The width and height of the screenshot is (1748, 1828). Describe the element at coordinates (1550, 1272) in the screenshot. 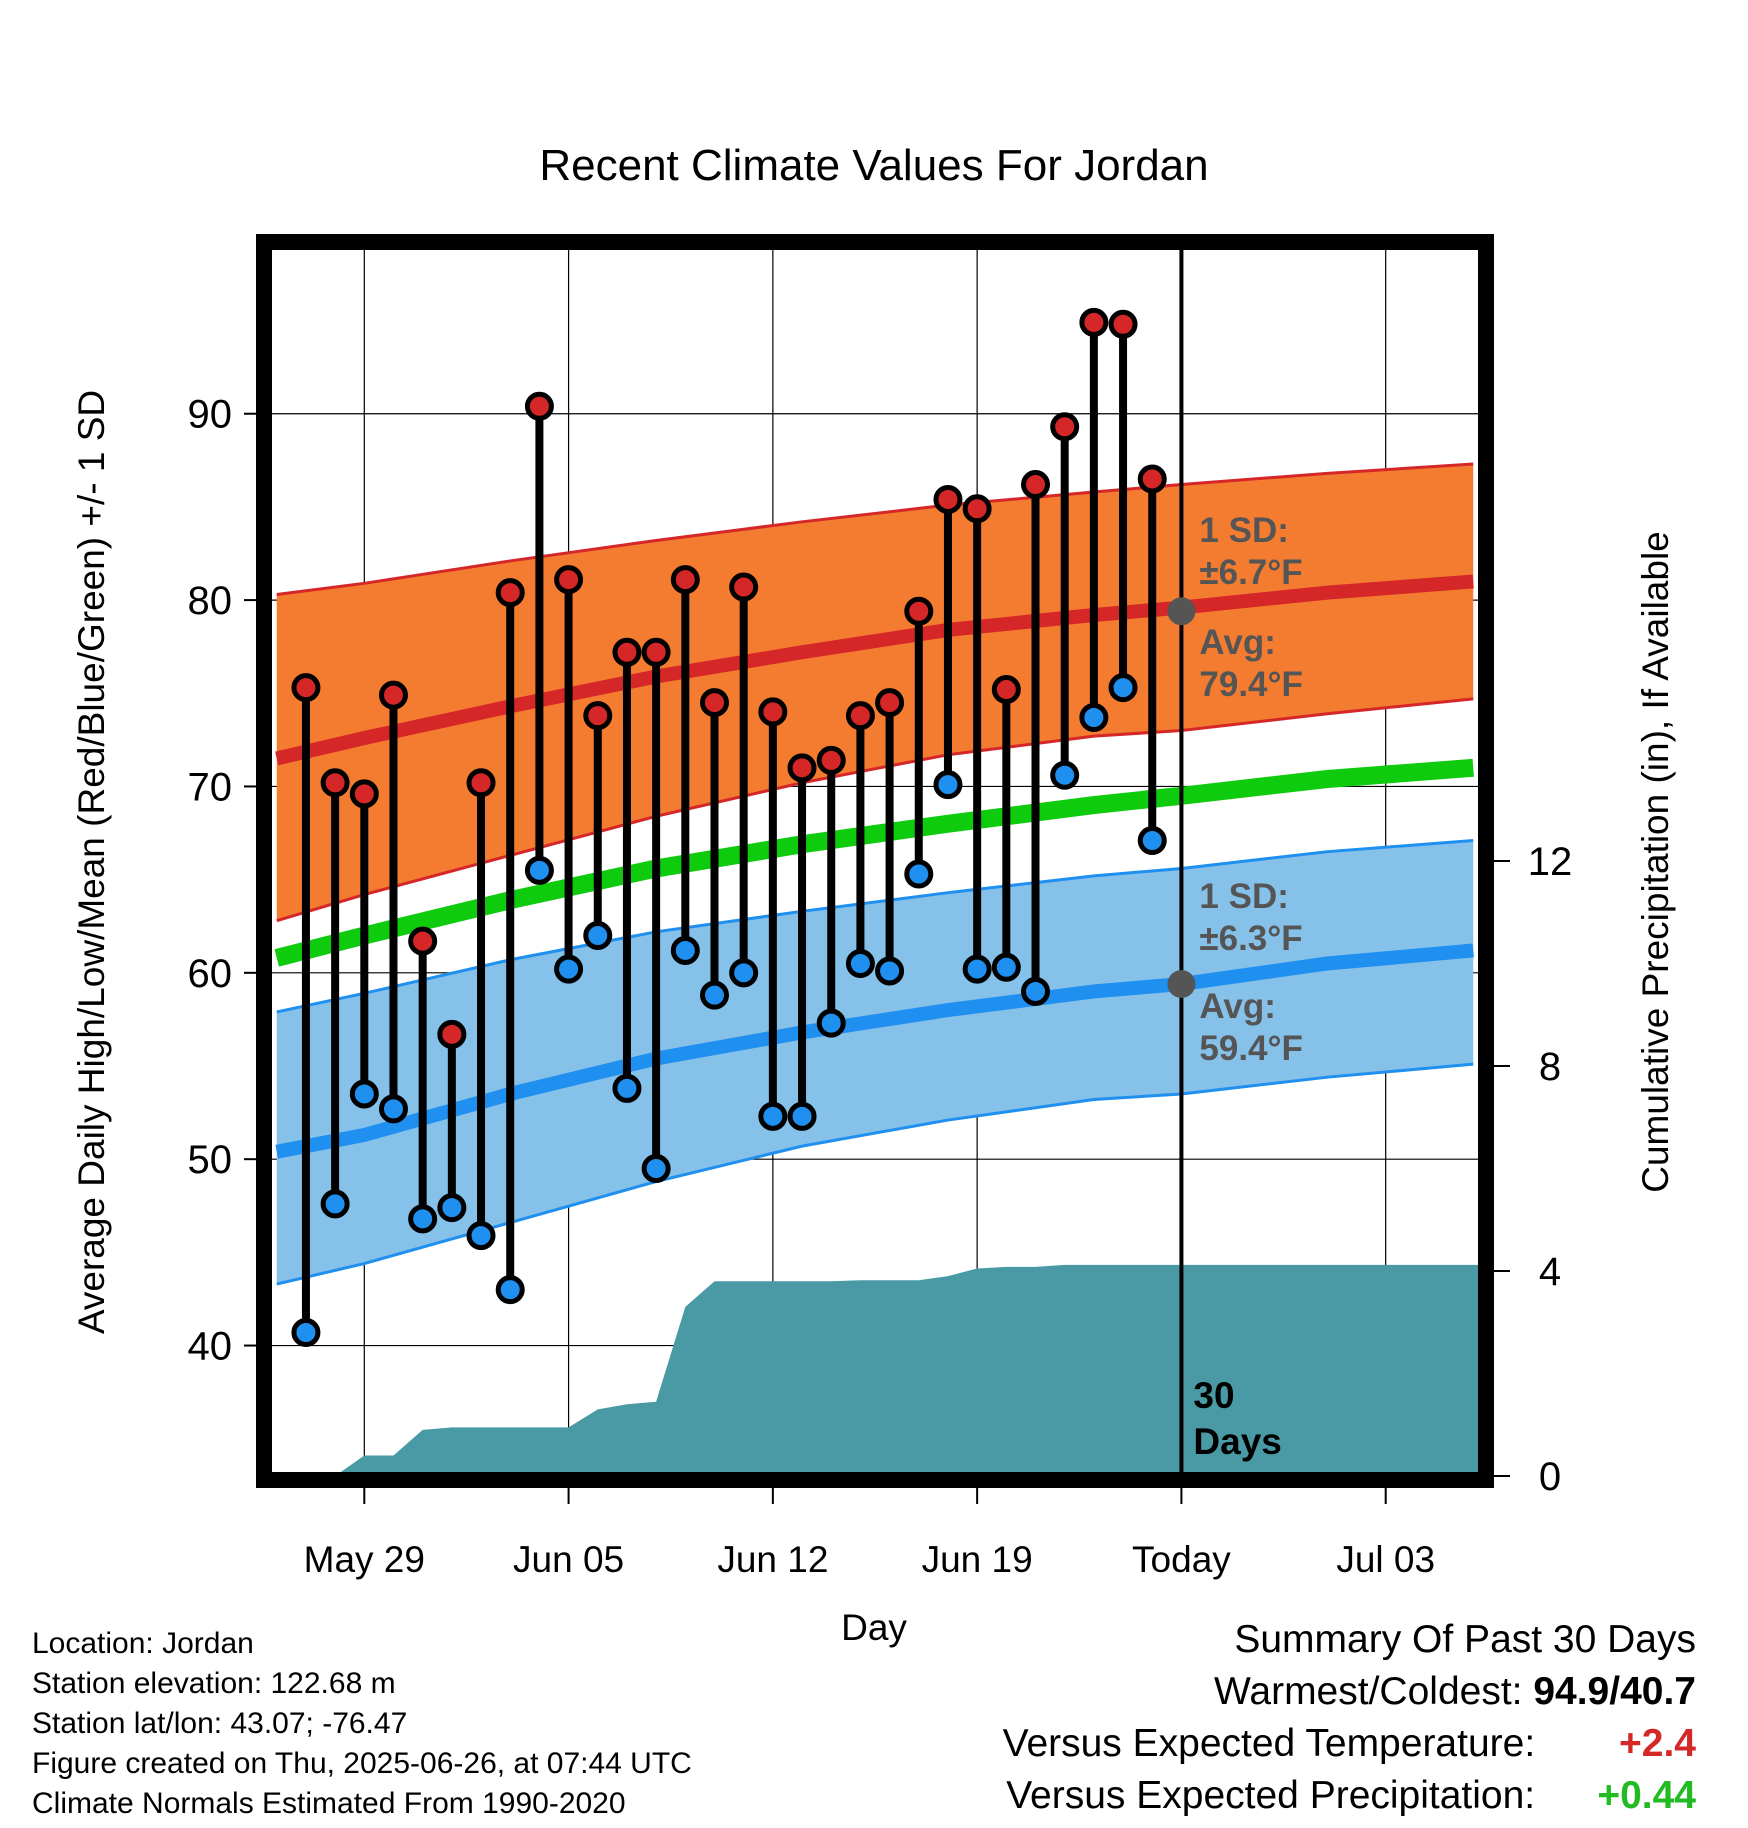

I see `y2-tick-label-1: 4` at that location.